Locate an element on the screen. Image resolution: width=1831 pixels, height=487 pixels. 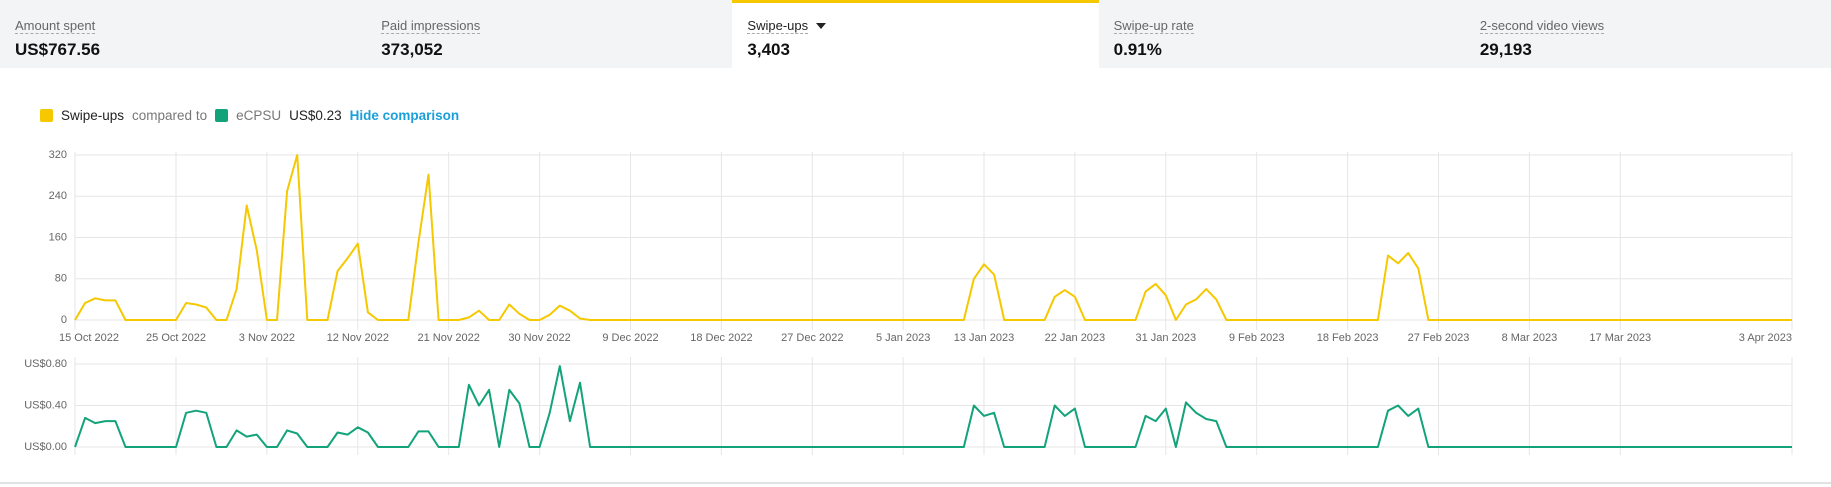
y-tick-label: US$0.80 is located at coordinates (45, 364).